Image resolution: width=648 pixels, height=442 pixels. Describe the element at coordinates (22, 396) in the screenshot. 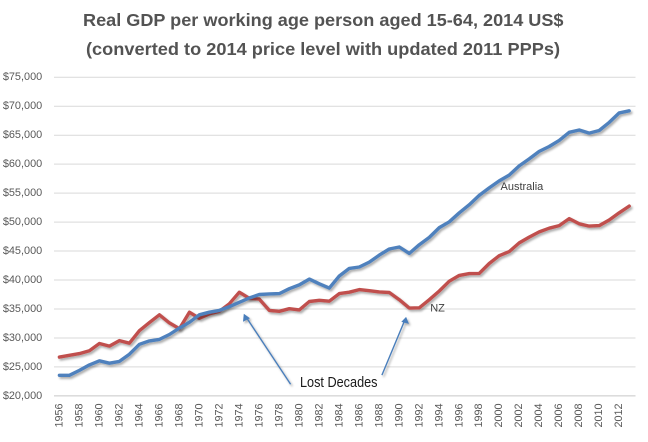

I see `svg-text: $20,000` at that location.